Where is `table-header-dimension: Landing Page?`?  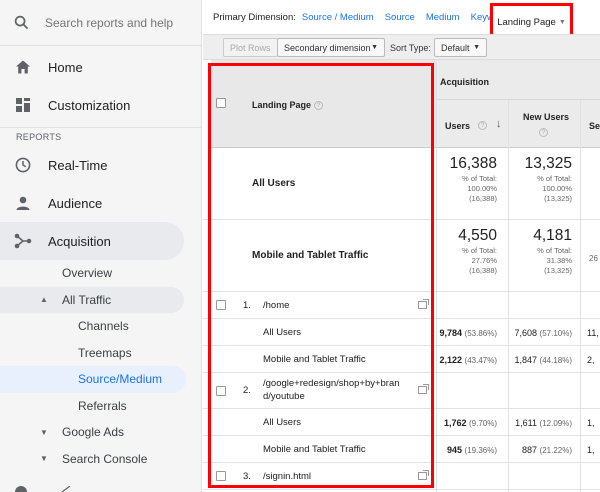 table-header-dimension: Landing Page? is located at coordinates (323, 104).